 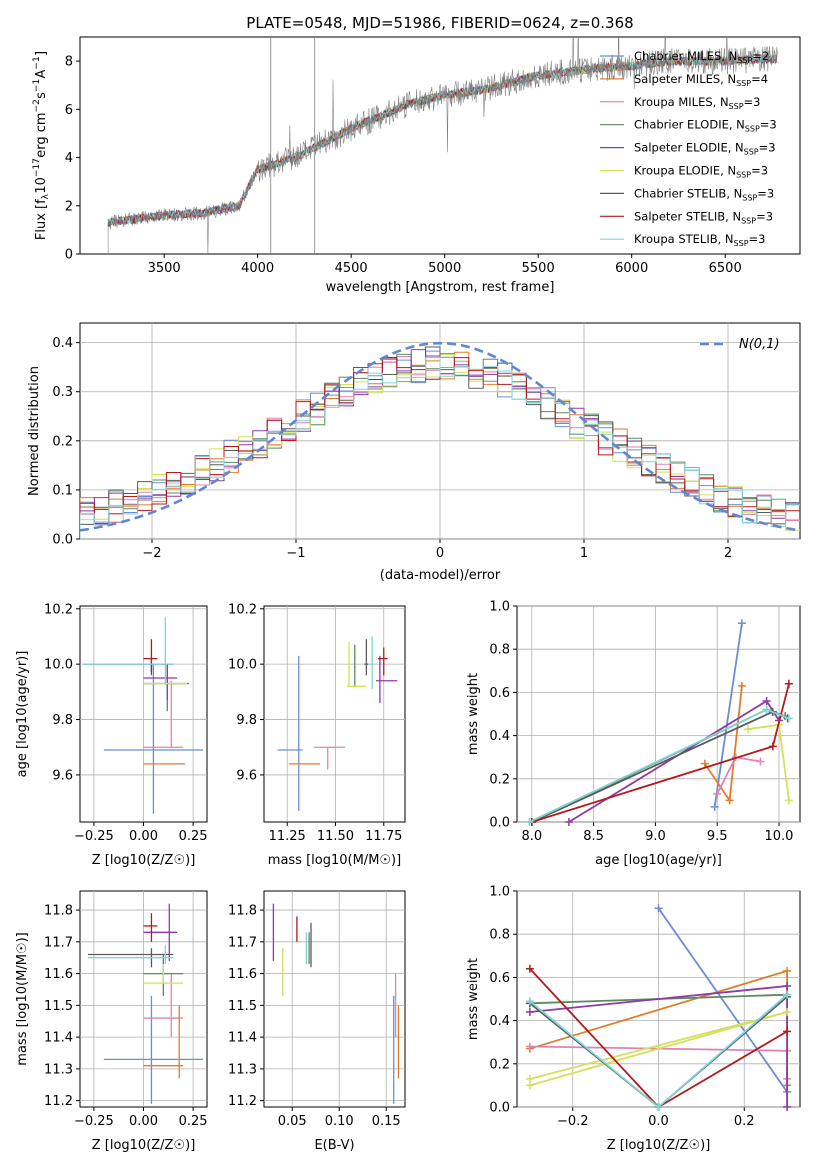 I want to click on z-age-plot-area, so click(x=143, y=715).